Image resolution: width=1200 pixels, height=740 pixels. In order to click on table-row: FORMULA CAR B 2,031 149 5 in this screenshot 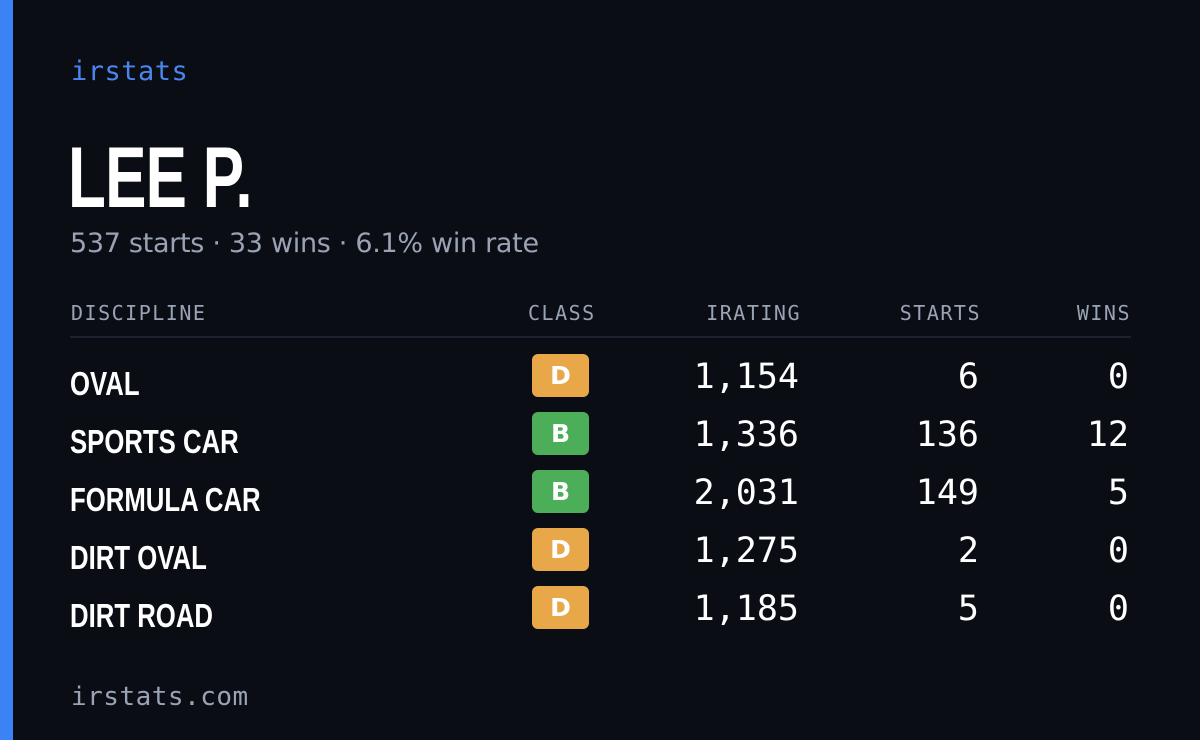, I will do `click(600, 499)`.